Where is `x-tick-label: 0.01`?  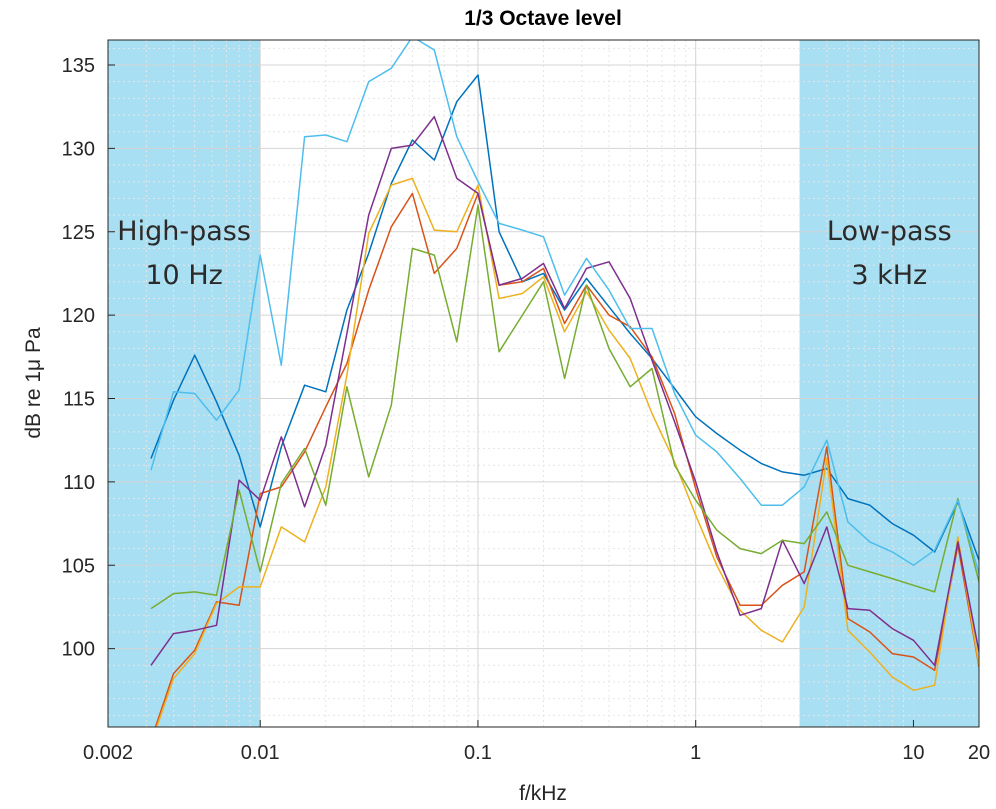
x-tick-label: 0.01 is located at coordinates (260, 753).